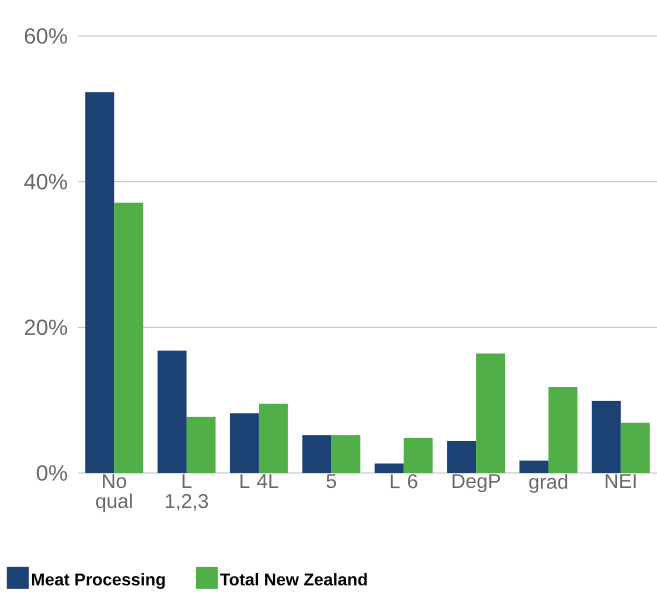  I want to click on x-tick-label: 5, so click(331, 481).